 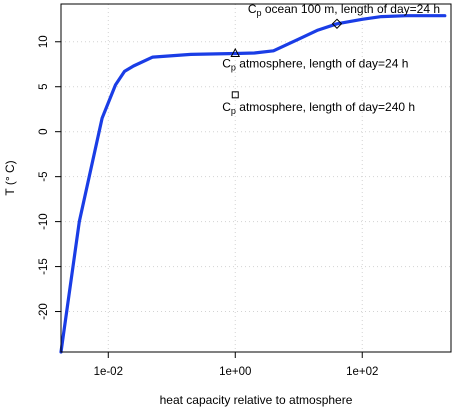 What do you see at coordinates (235, 52) in the screenshot?
I see `triangle-marker` at bounding box center [235, 52].